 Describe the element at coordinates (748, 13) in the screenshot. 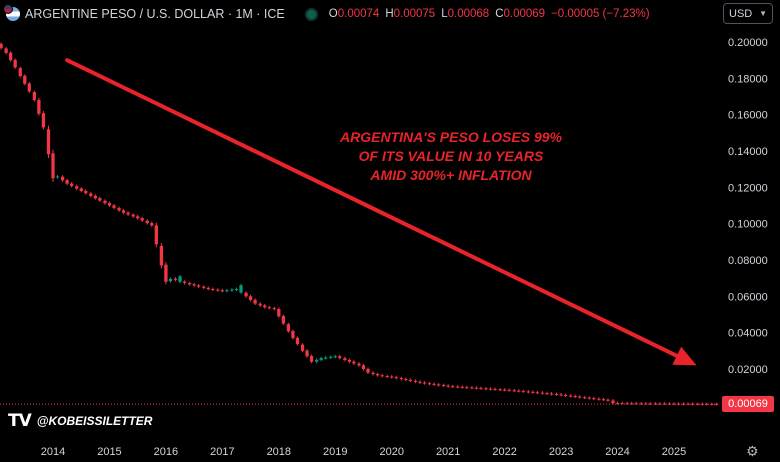

I see `currency-button: USD ▼` at that location.